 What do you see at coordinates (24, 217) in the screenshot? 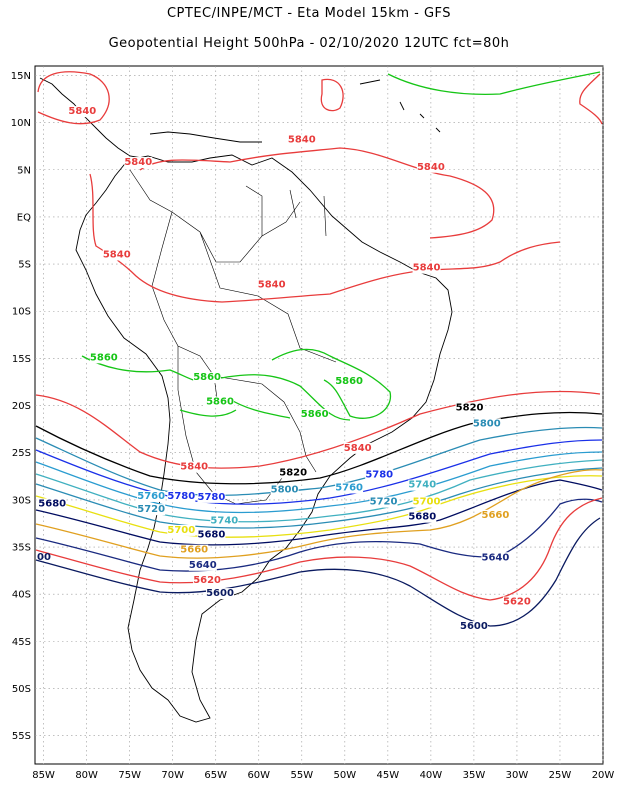
I see `lat-tick-label: EQ` at bounding box center [24, 217].